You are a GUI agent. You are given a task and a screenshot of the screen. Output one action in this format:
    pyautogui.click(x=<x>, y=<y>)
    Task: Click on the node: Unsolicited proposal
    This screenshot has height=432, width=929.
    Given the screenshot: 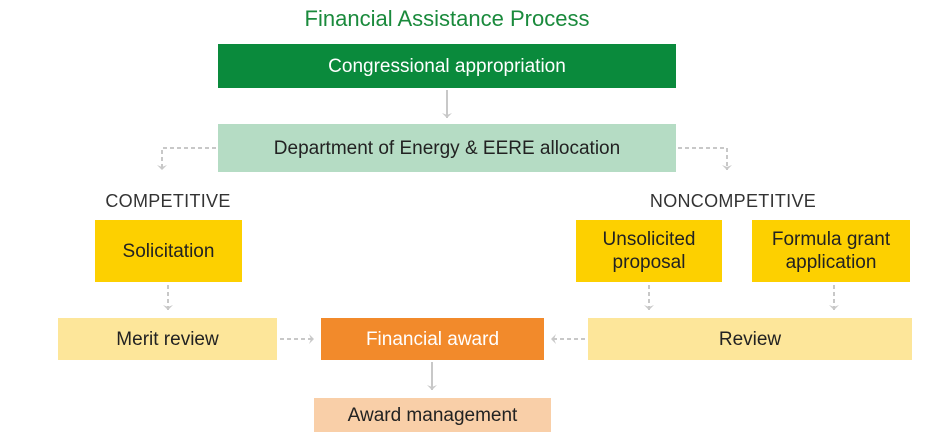 What is the action you would take?
    pyautogui.click(x=649, y=251)
    